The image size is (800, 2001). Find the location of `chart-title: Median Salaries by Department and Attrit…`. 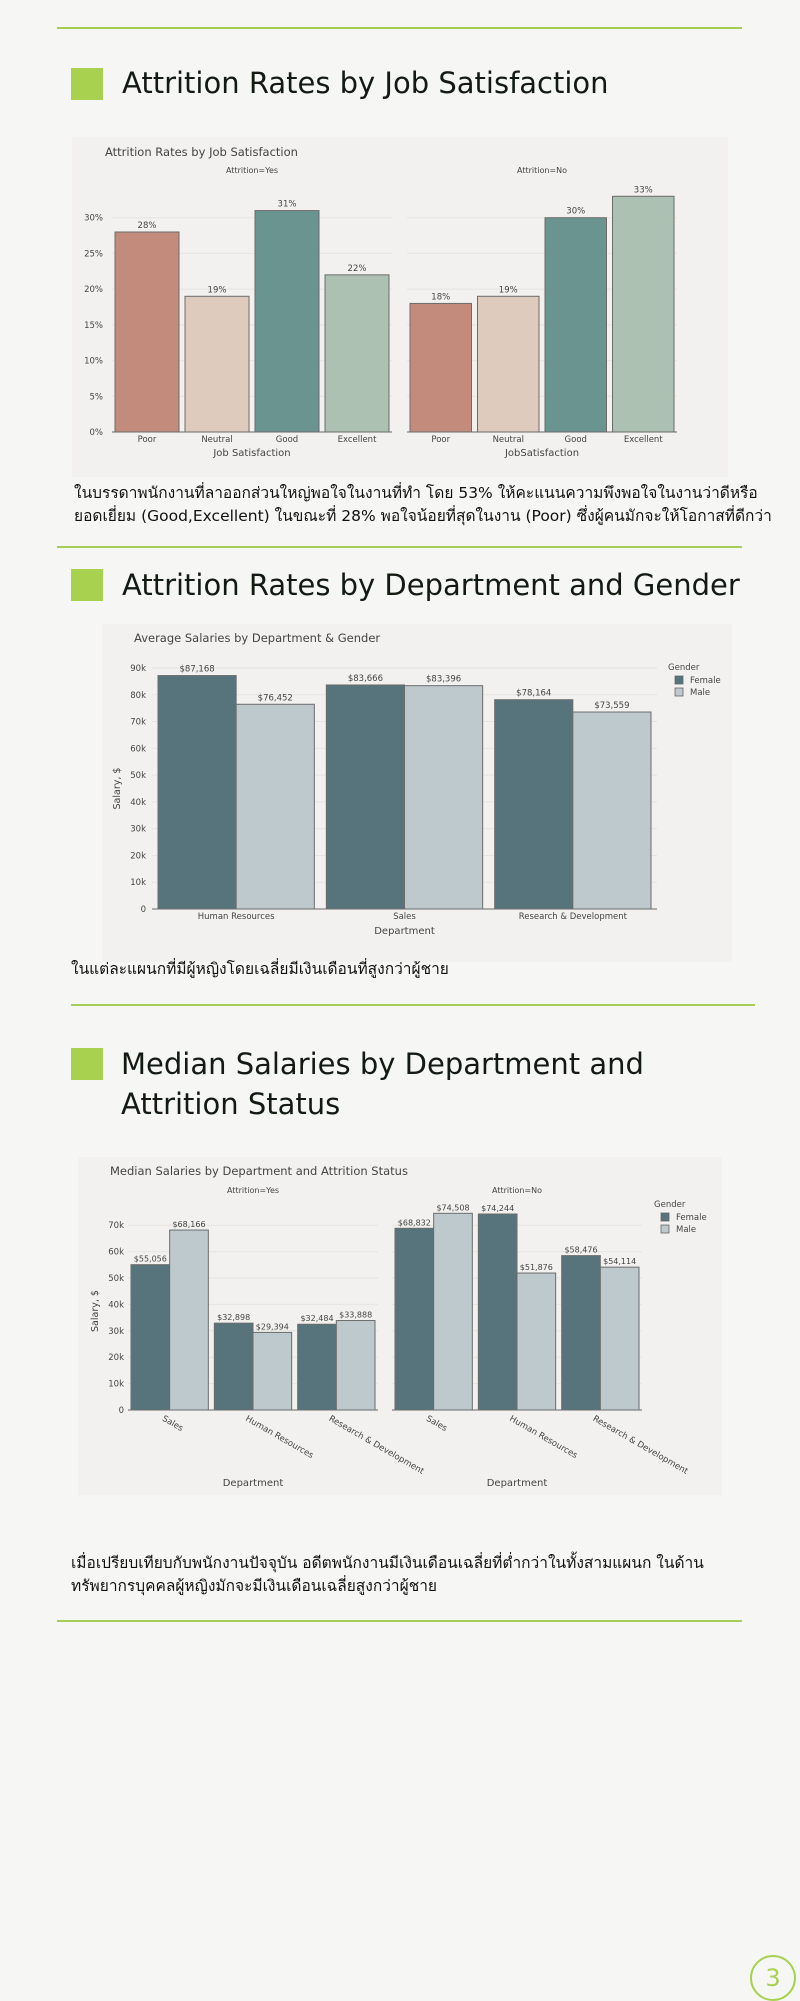

chart-title: Median Salaries by Department and Attrit… is located at coordinates (259, 1171).